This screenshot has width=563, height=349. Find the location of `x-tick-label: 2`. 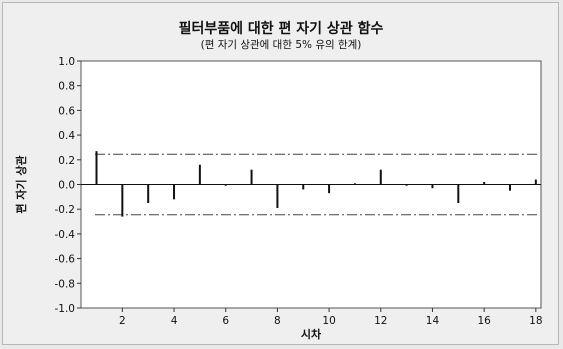

x-tick-label: 2 is located at coordinates (122, 321).